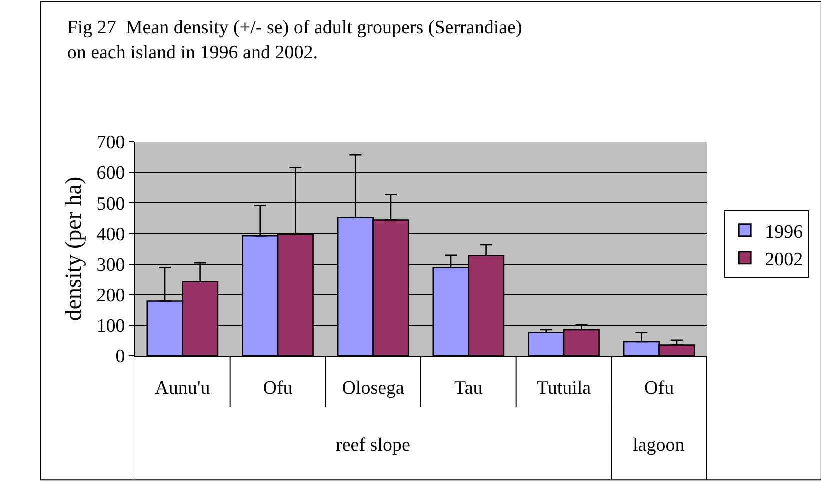  What do you see at coordinates (183, 388) in the screenshot?
I see `x-tick-label: Aunu'u` at bounding box center [183, 388].